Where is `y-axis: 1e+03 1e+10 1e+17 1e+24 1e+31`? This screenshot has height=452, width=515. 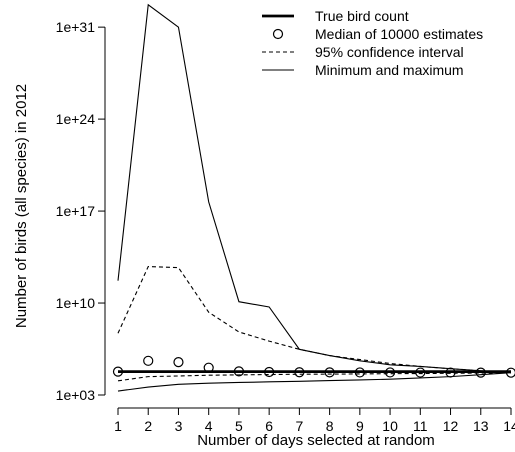 y-axis: 1e+03 1e+10 1e+17 1e+24 1e+31 is located at coordinates (81, 211).